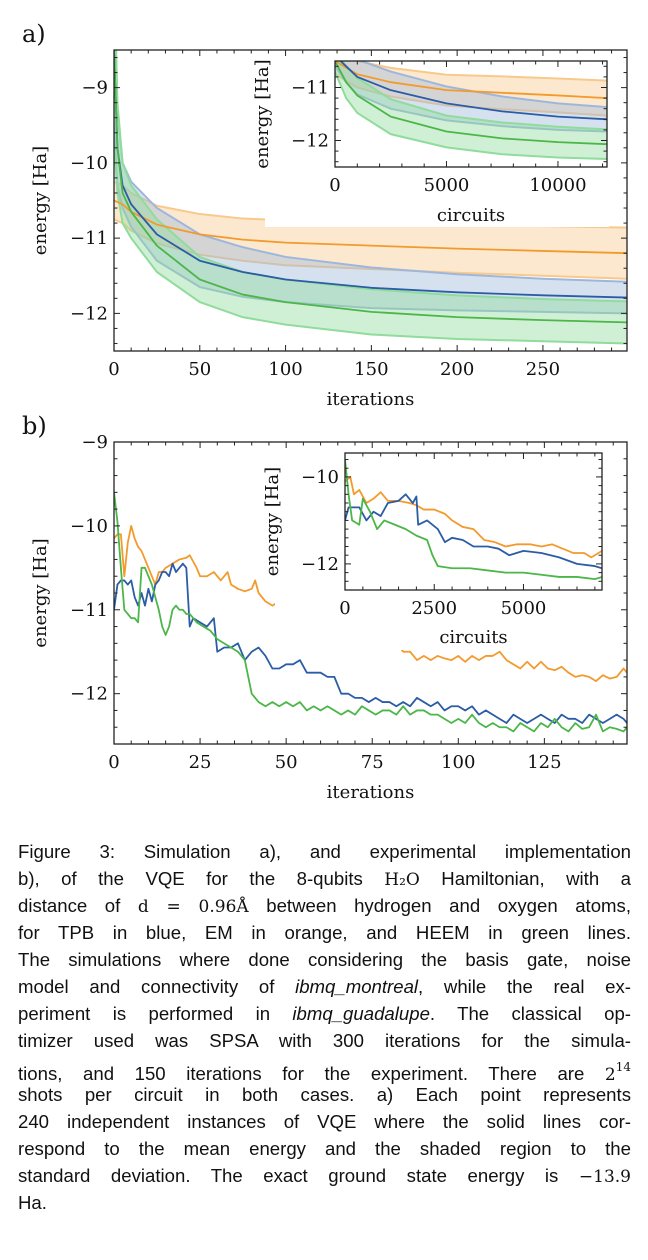  What do you see at coordinates (557, 185) in the screenshot?
I see `x-tick-label: 10000` at bounding box center [557, 185].